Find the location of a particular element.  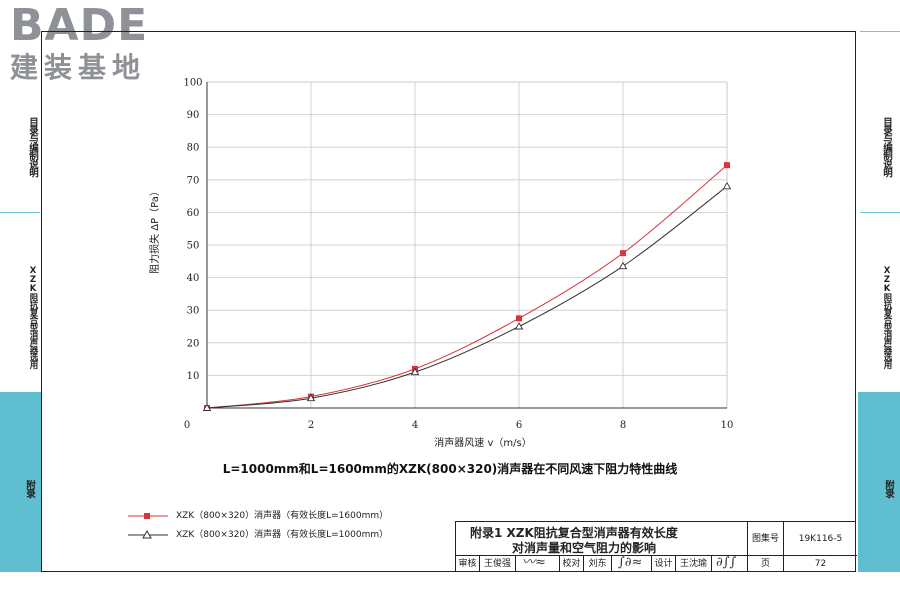

x-tick-label-8: 8 is located at coordinates (623, 425).